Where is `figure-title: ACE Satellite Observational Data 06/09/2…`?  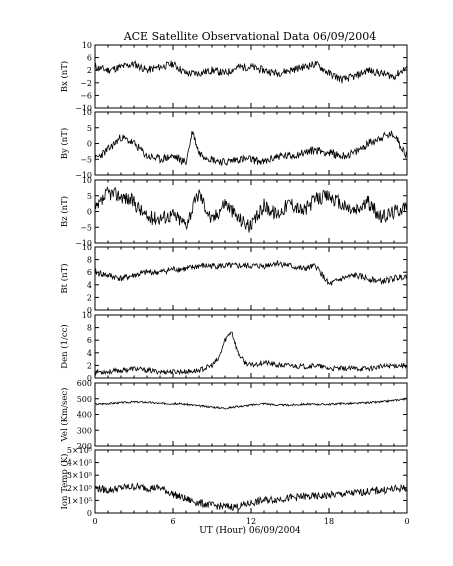
figure-title: ACE Satellite Observational Data 06/09/2… is located at coordinates (250, 36).